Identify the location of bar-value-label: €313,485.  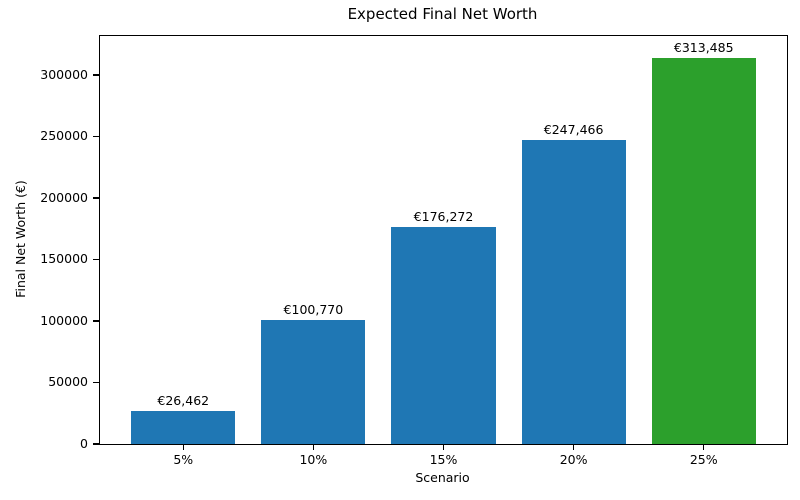
(703, 48).